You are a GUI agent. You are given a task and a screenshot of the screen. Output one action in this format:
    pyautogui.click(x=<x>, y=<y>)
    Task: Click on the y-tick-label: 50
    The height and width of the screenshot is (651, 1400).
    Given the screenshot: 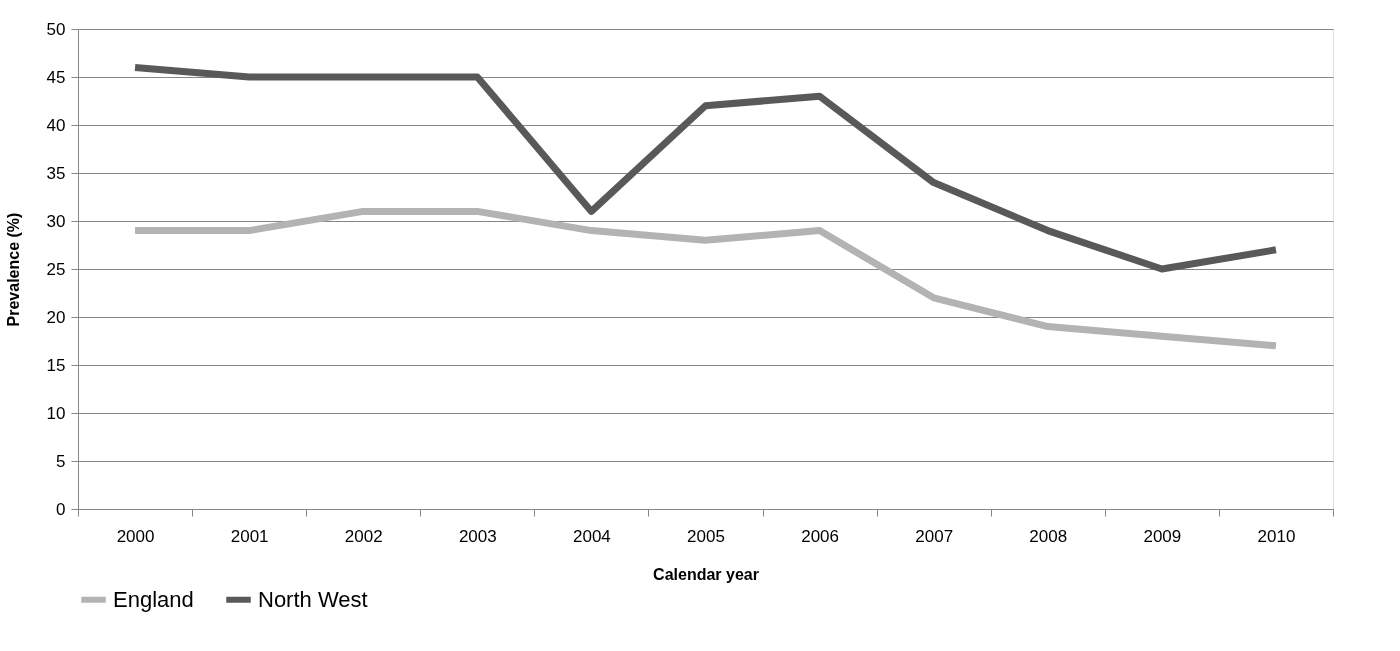 What is the action you would take?
    pyautogui.click(x=56, y=29)
    